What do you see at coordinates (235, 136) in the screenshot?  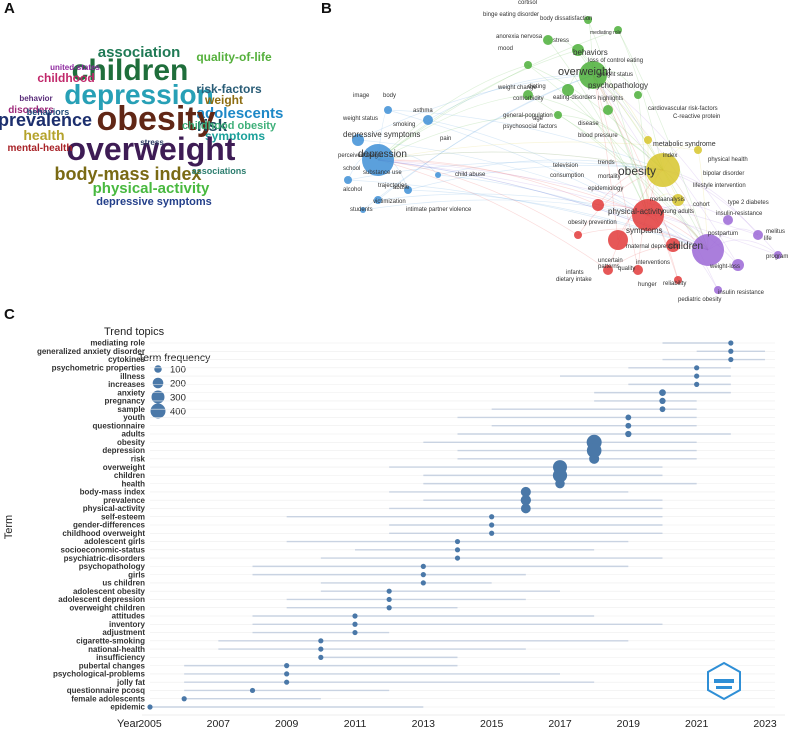 I see `wordcloud-word: symptoms` at bounding box center [235, 136].